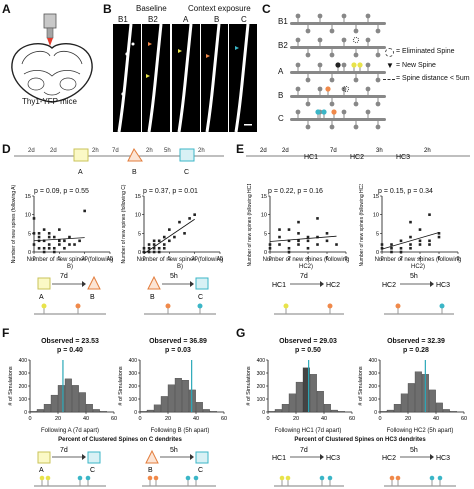 The image size is (474, 489). I want to click on row-b: B, so click(281, 95).